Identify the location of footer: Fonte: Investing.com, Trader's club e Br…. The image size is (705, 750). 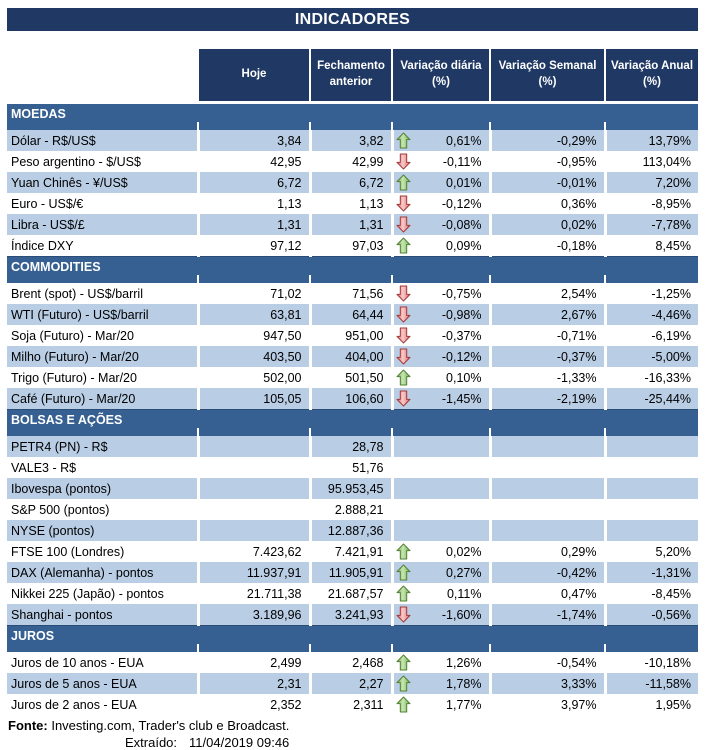
(352, 734).